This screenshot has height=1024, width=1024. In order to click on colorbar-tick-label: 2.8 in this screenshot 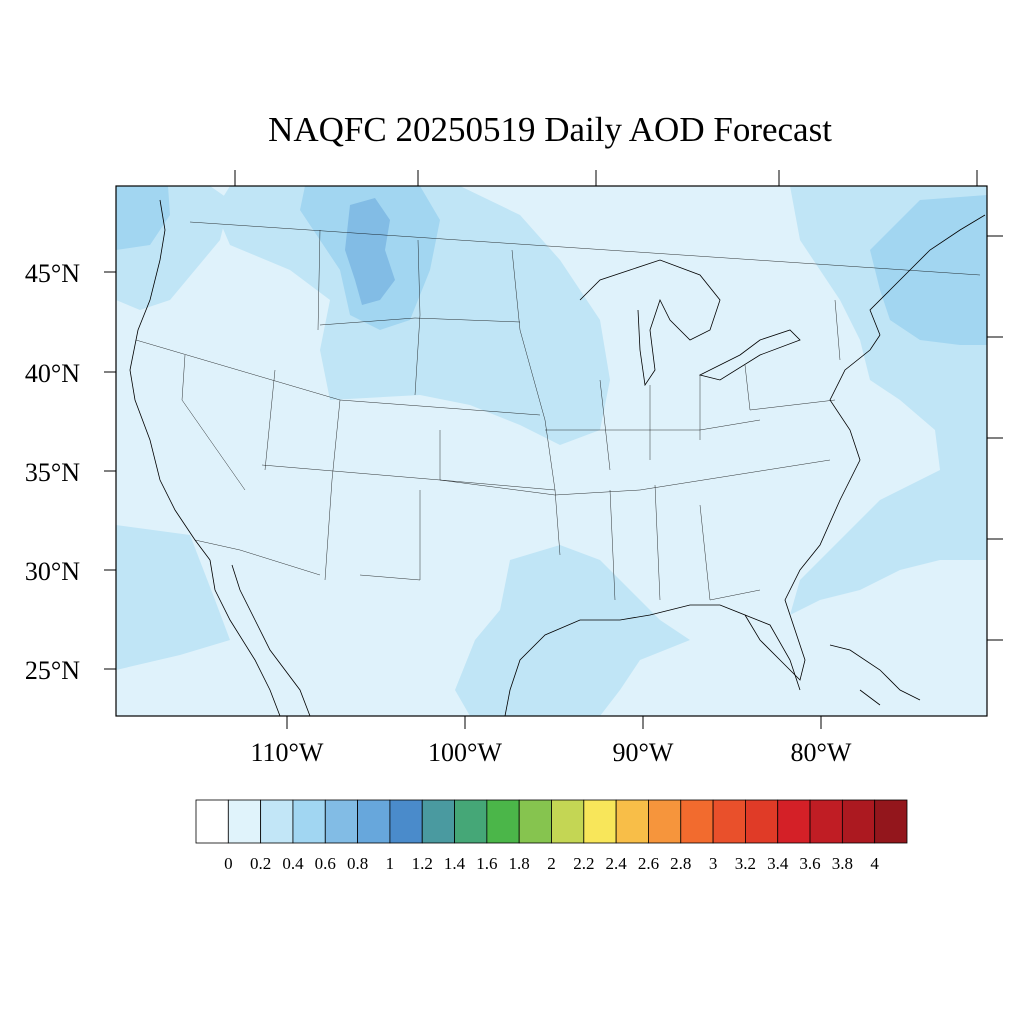, I will do `click(680, 863)`.